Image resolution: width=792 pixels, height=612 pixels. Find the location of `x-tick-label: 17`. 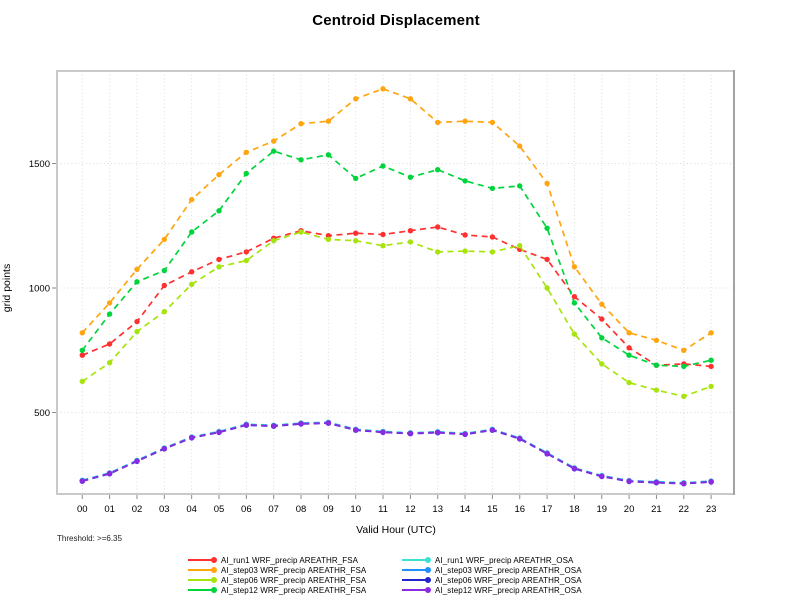

x-tick-label: 17 is located at coordinates (547, 509).